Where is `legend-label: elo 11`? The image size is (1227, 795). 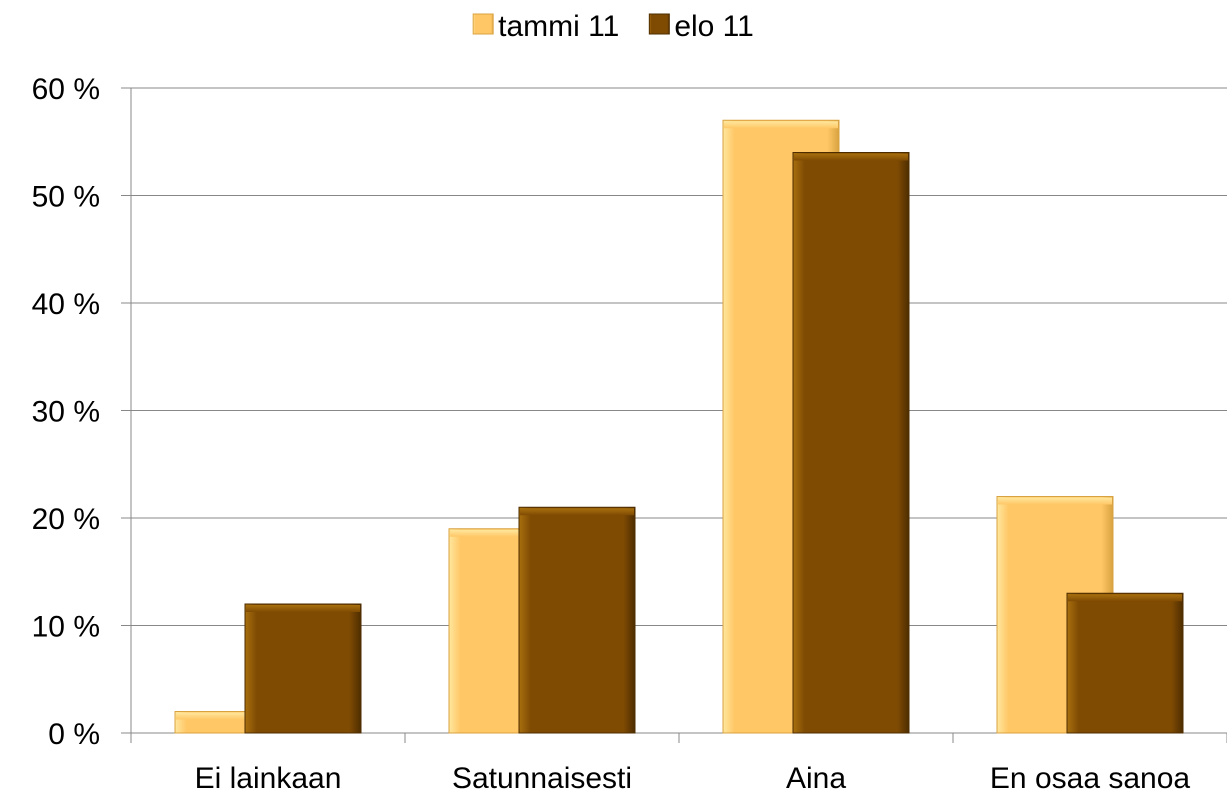 legend-label: elo 11 is located at coordinates (714, 26).